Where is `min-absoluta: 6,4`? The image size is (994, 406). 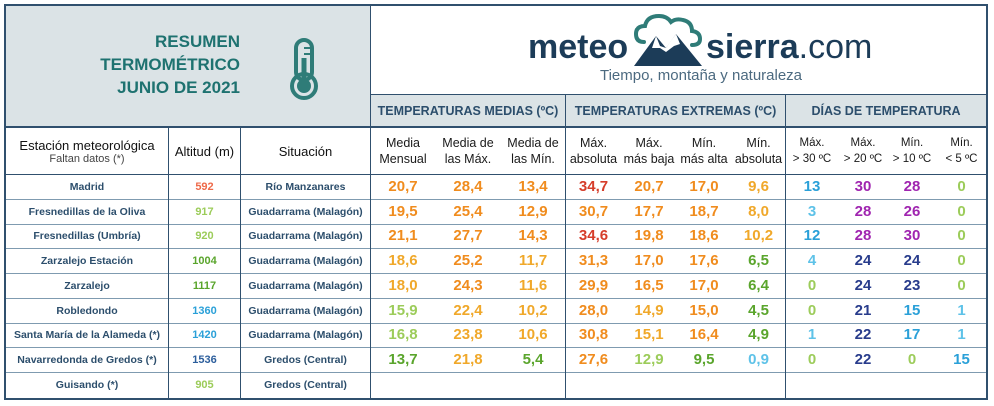
min-absoluta: 6,4 is located at coordinates (758, 285).